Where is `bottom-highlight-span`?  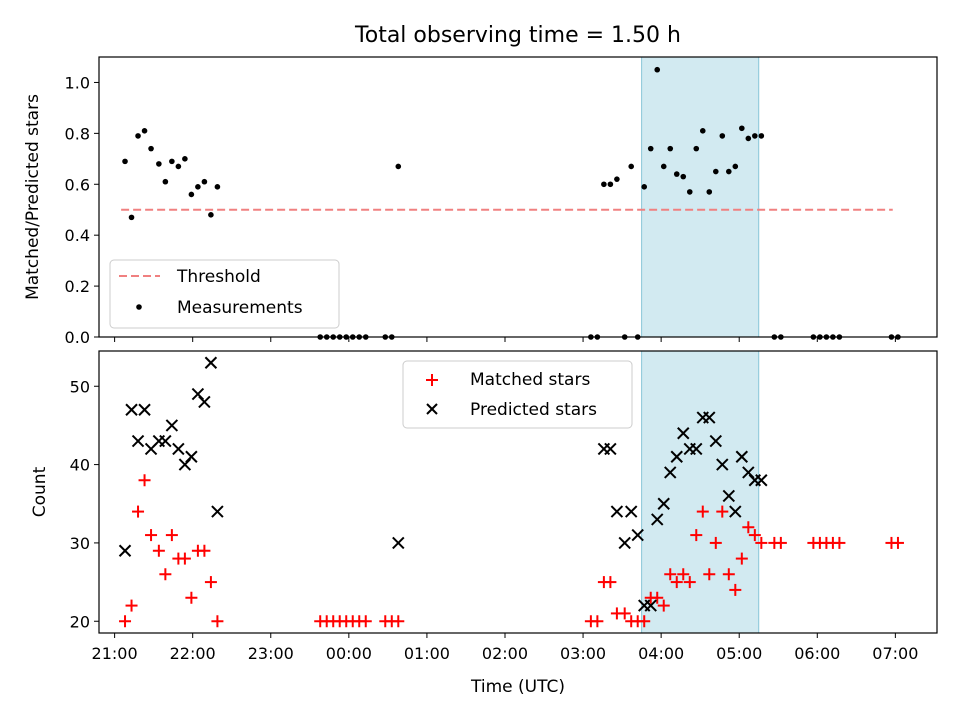
bottom-highlight-span is located at coordinates (700, 492).